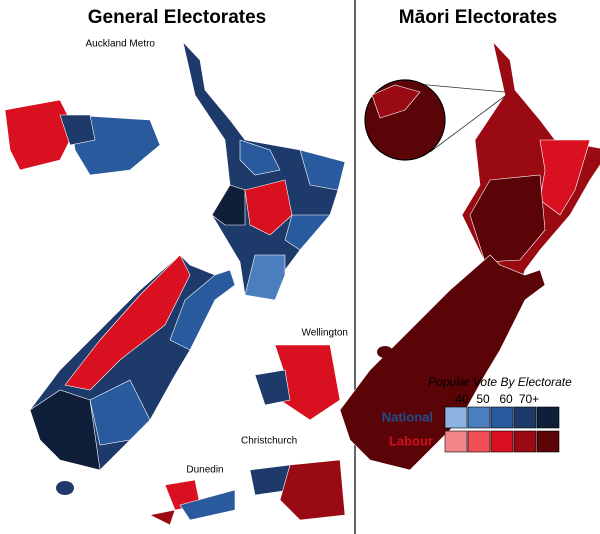 The width and height of the screenshot is (600, 534). What do you see at coordinates (294, 378) in the screenshot?
I see `inset-wellington` at bounding box center [294, 378].